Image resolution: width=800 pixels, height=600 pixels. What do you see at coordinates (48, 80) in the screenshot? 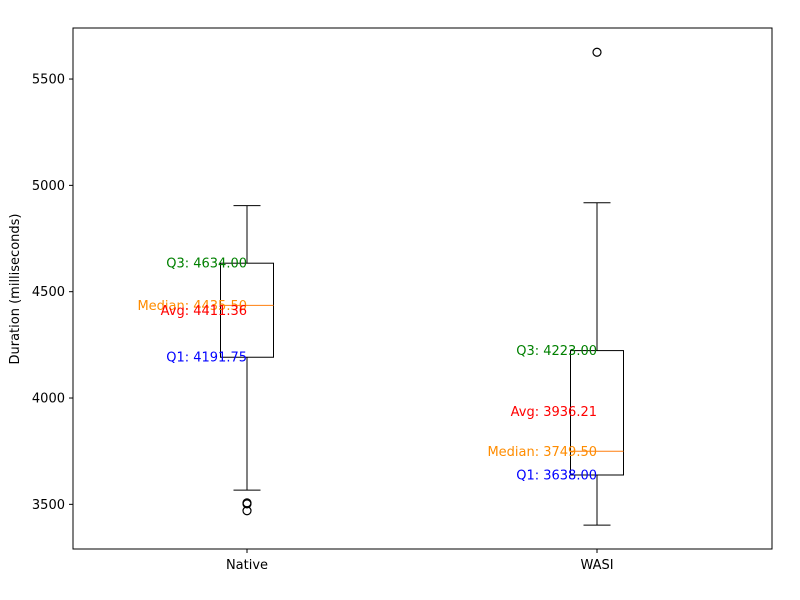
I see `y-tick-label: 5500` at bounding box center [48, 80].